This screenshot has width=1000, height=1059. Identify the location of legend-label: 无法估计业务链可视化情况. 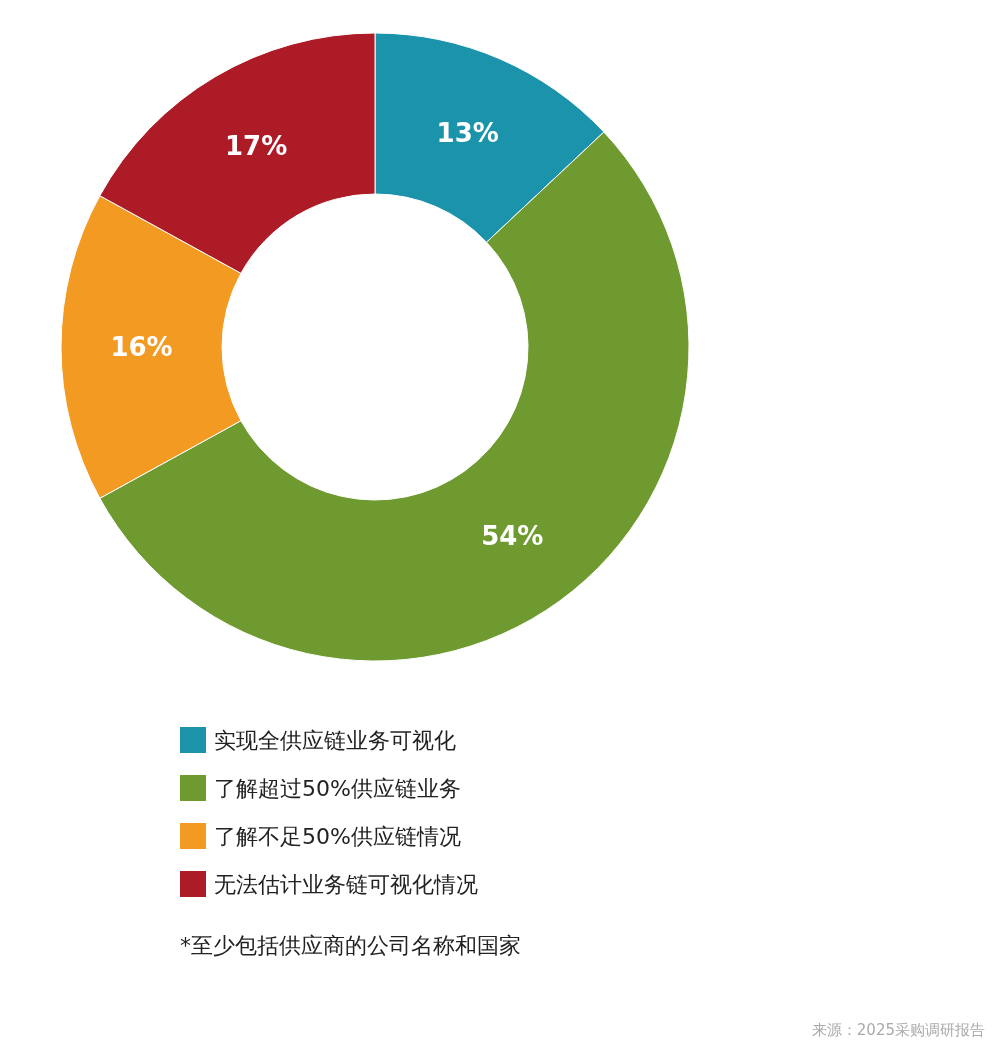
(346, 884).